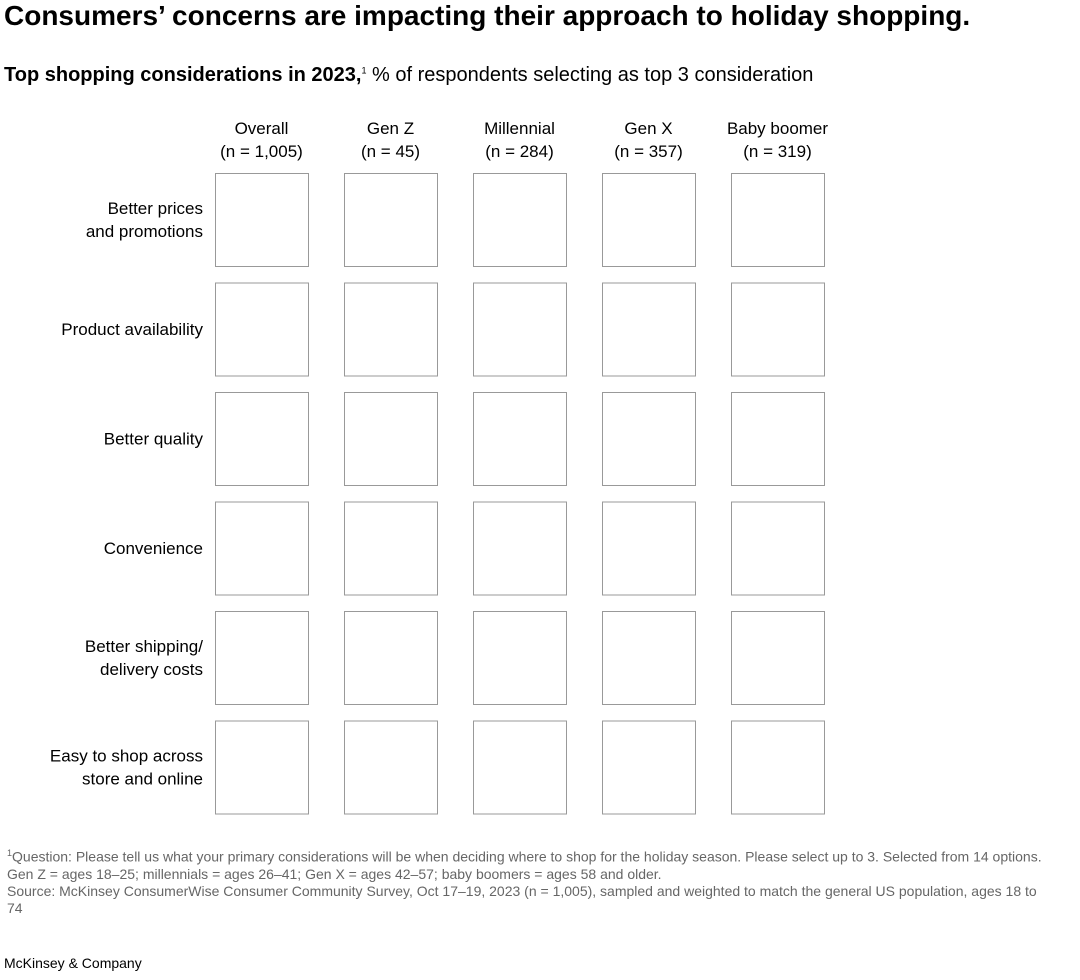  Describe the element at coordinates (144, 646) in the screenshot. I see `row-label: Better shipping/` at that location.